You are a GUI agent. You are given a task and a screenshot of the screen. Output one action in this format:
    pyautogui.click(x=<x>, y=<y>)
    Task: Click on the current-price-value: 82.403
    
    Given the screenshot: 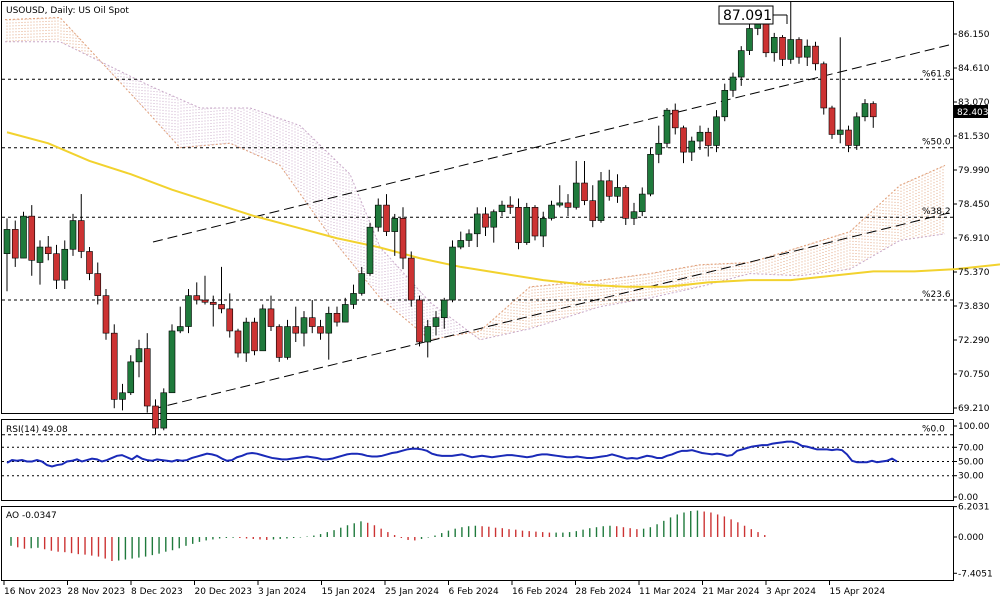 What is the action you would take?
    pyautogui.click(x=973, y=113)
    